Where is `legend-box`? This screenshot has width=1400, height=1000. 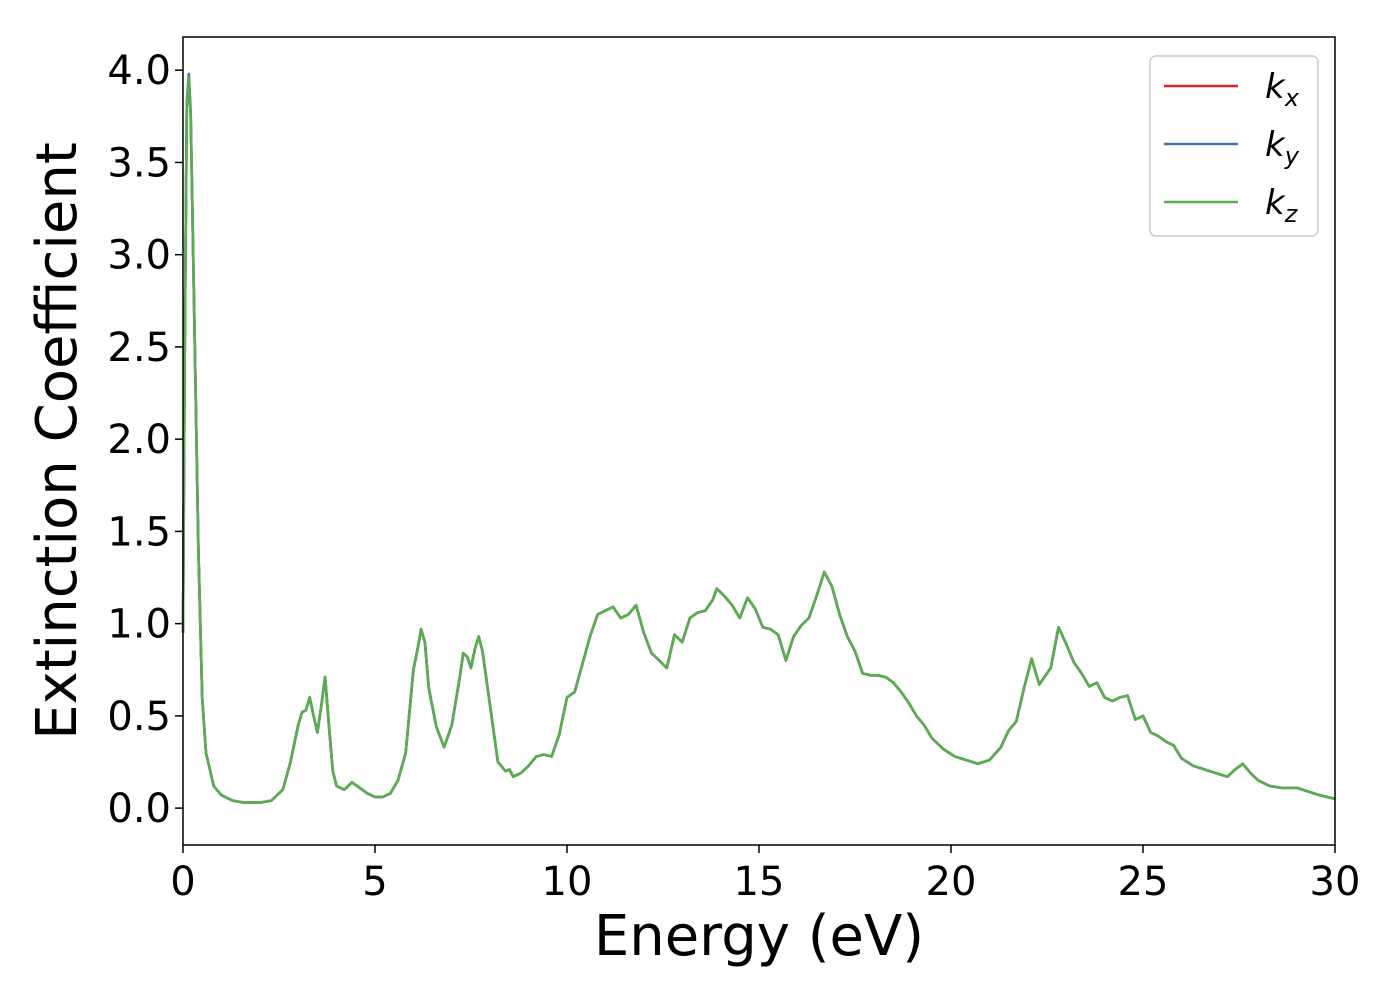
legend-box is located at coordinates (1234, 146).